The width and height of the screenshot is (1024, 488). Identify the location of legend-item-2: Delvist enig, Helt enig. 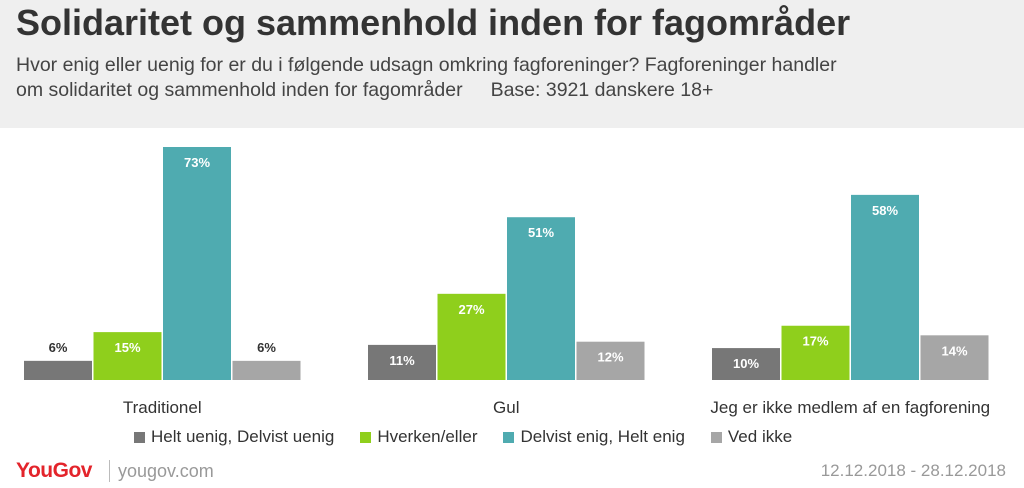
(594, 437).